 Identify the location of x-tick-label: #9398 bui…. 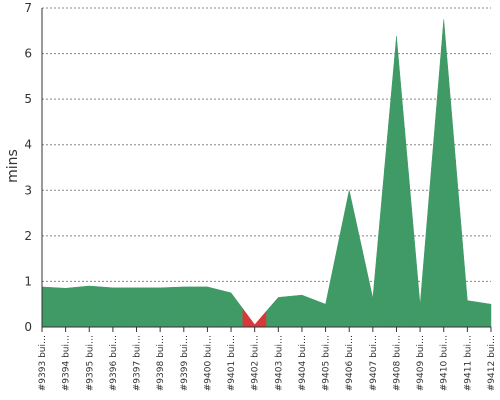
(161, 363).